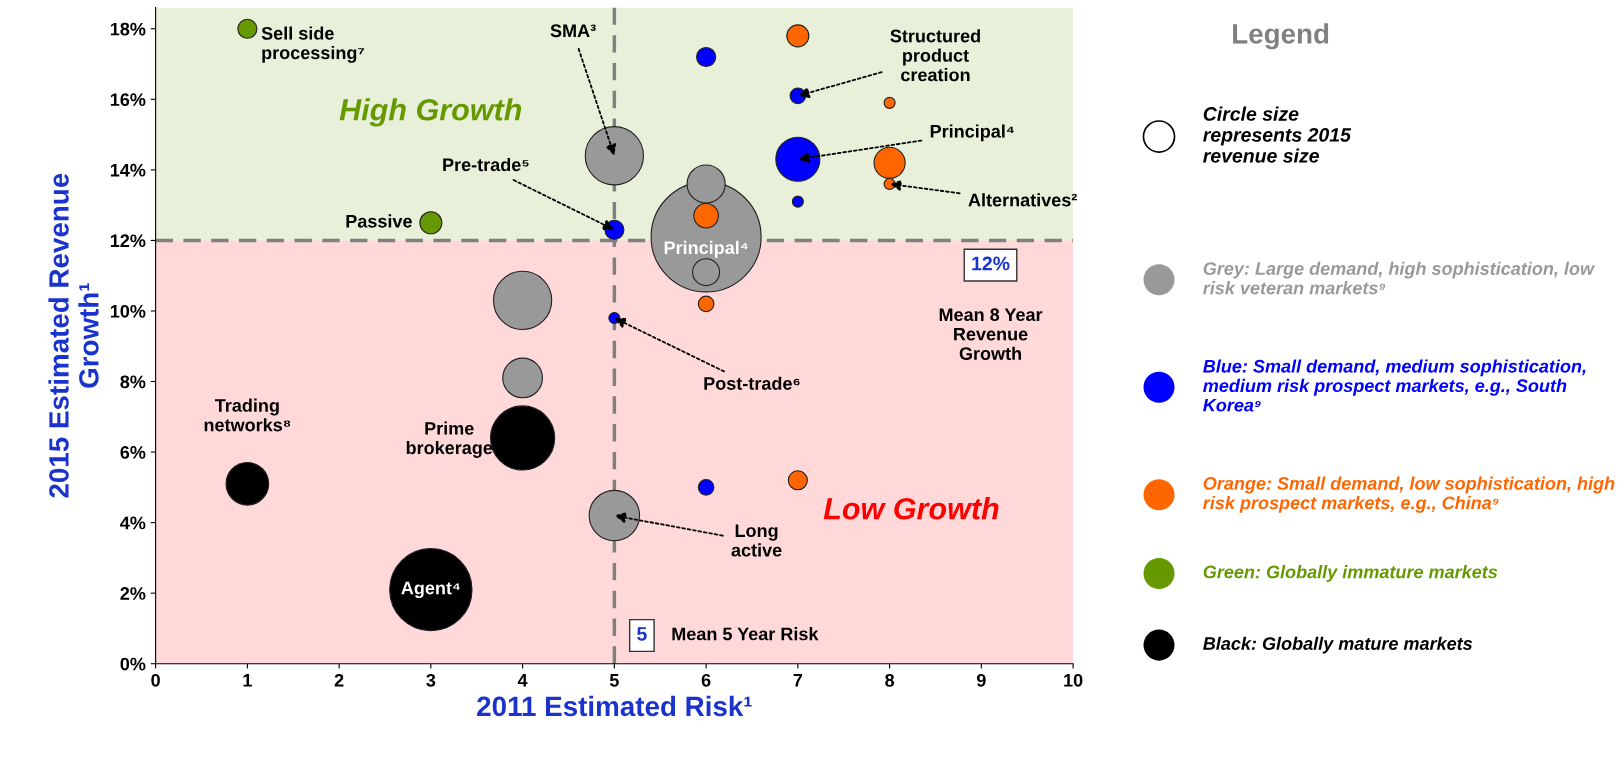 The image size is (1621, 762). I want to click on ref-line-label: 12%, so click(991, 263).